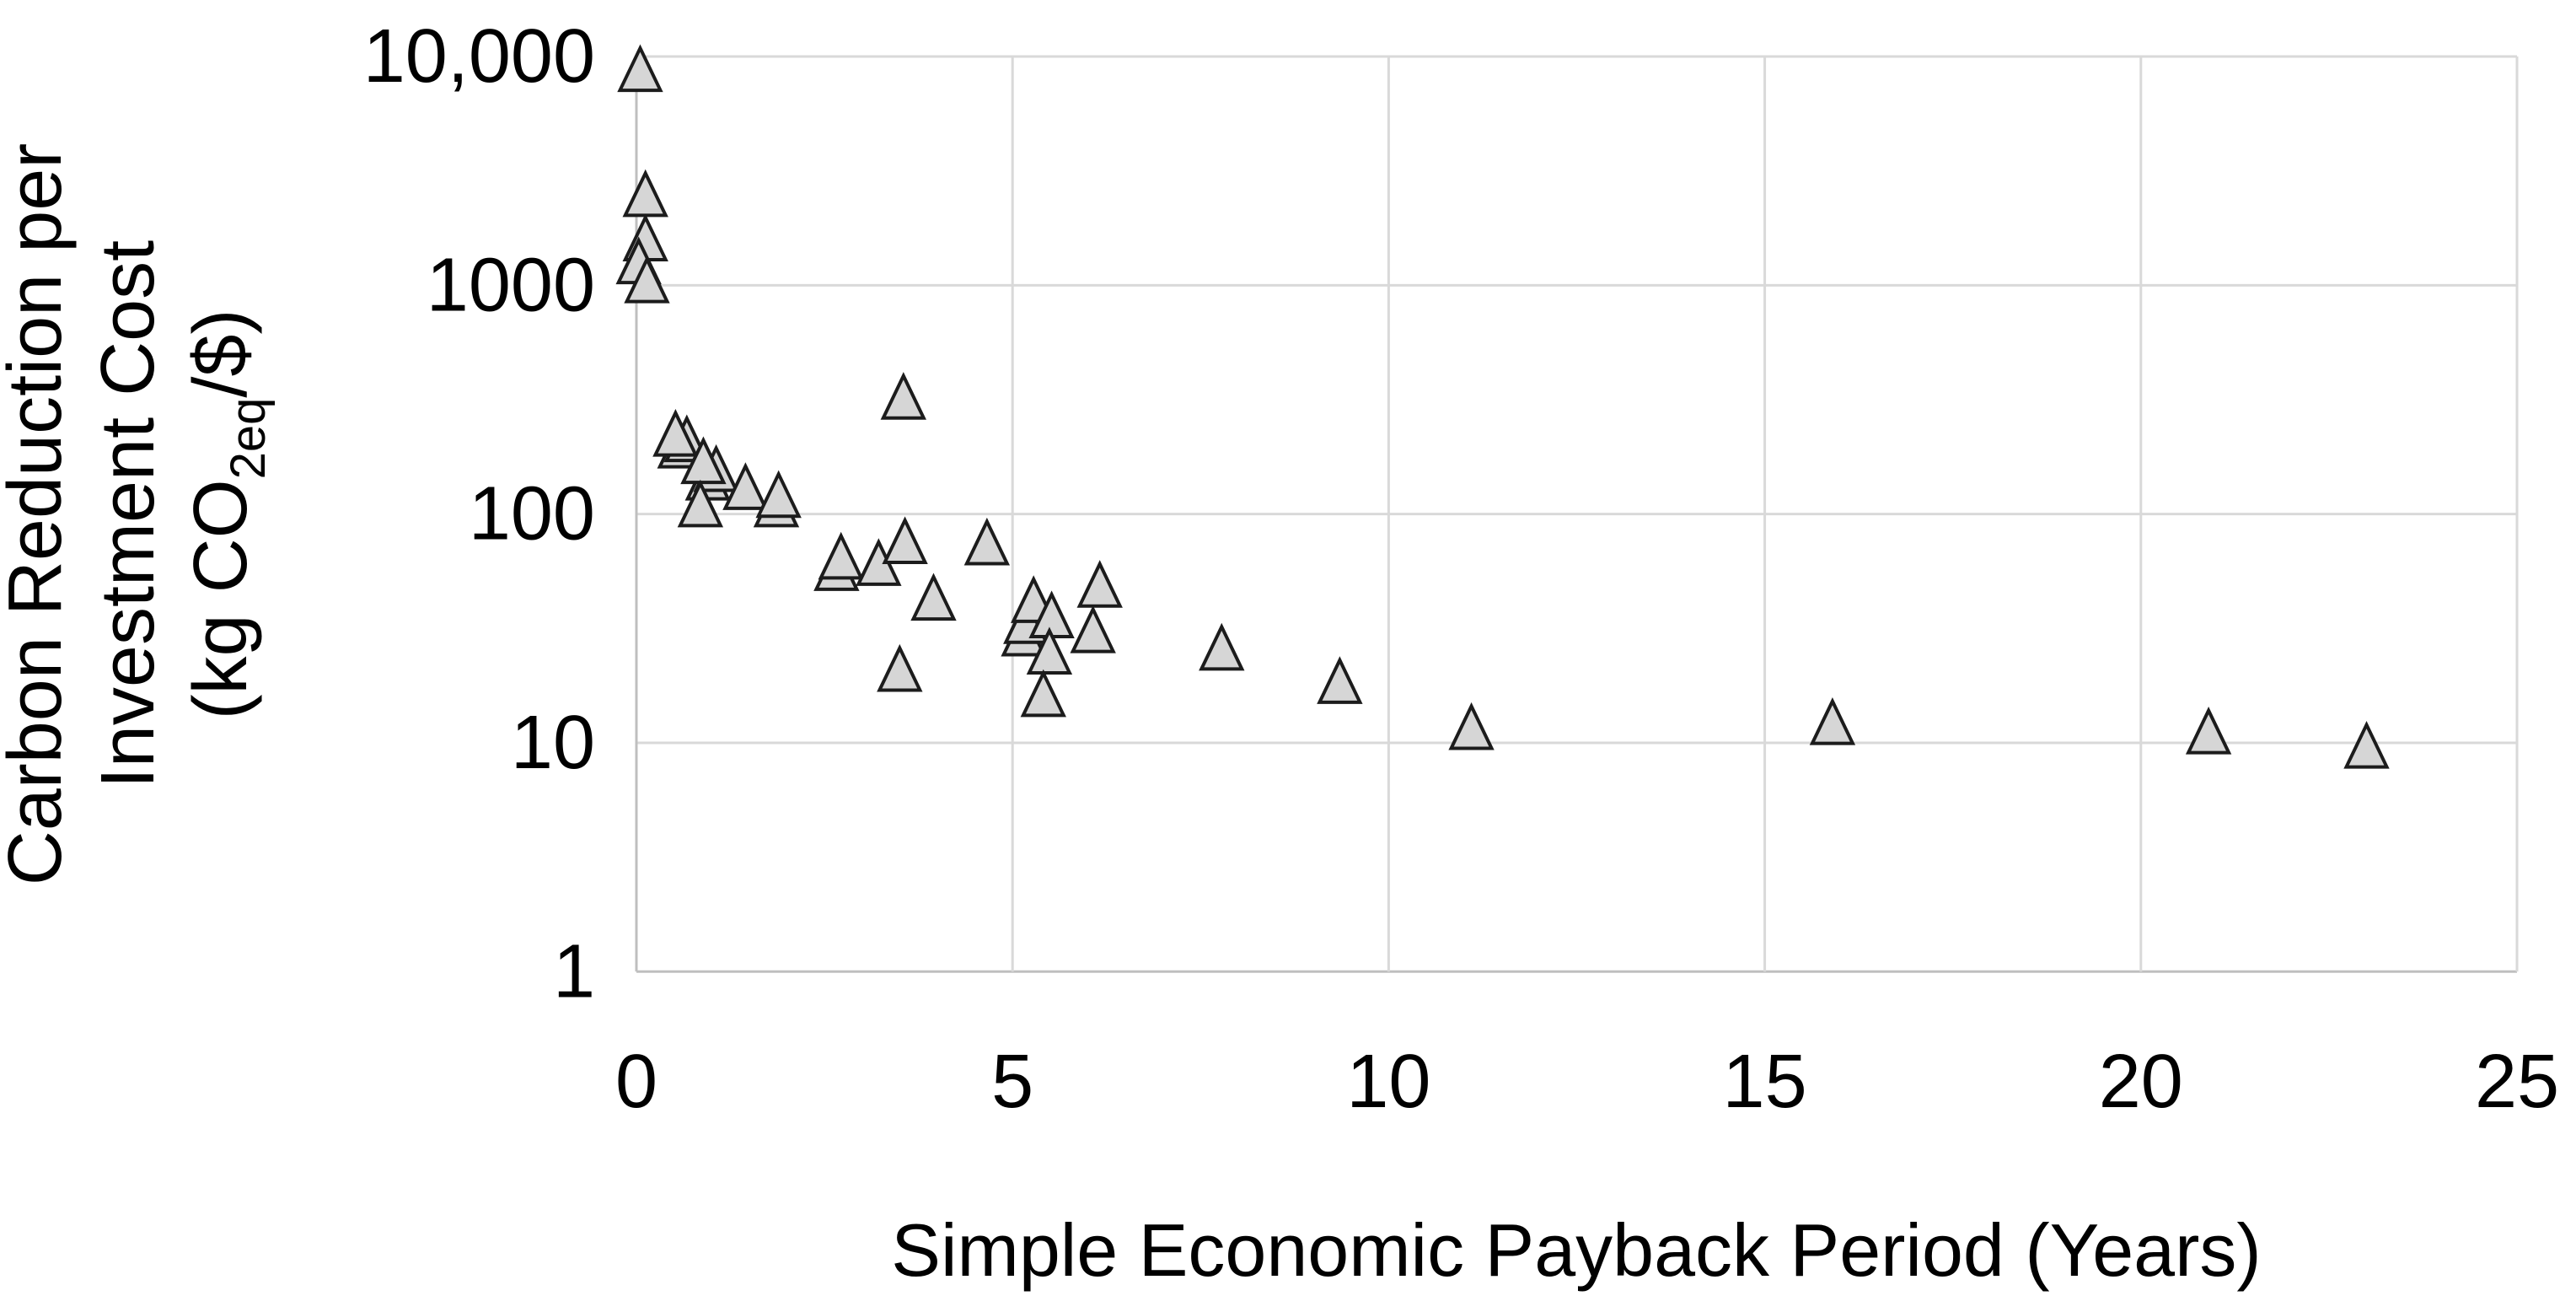 The image size is (2576, 1312). What do you see at coordinates (479, 57) in the screenshot?
I see `y-tick-label-10000: 10,000` at bounding box center [479, 57].